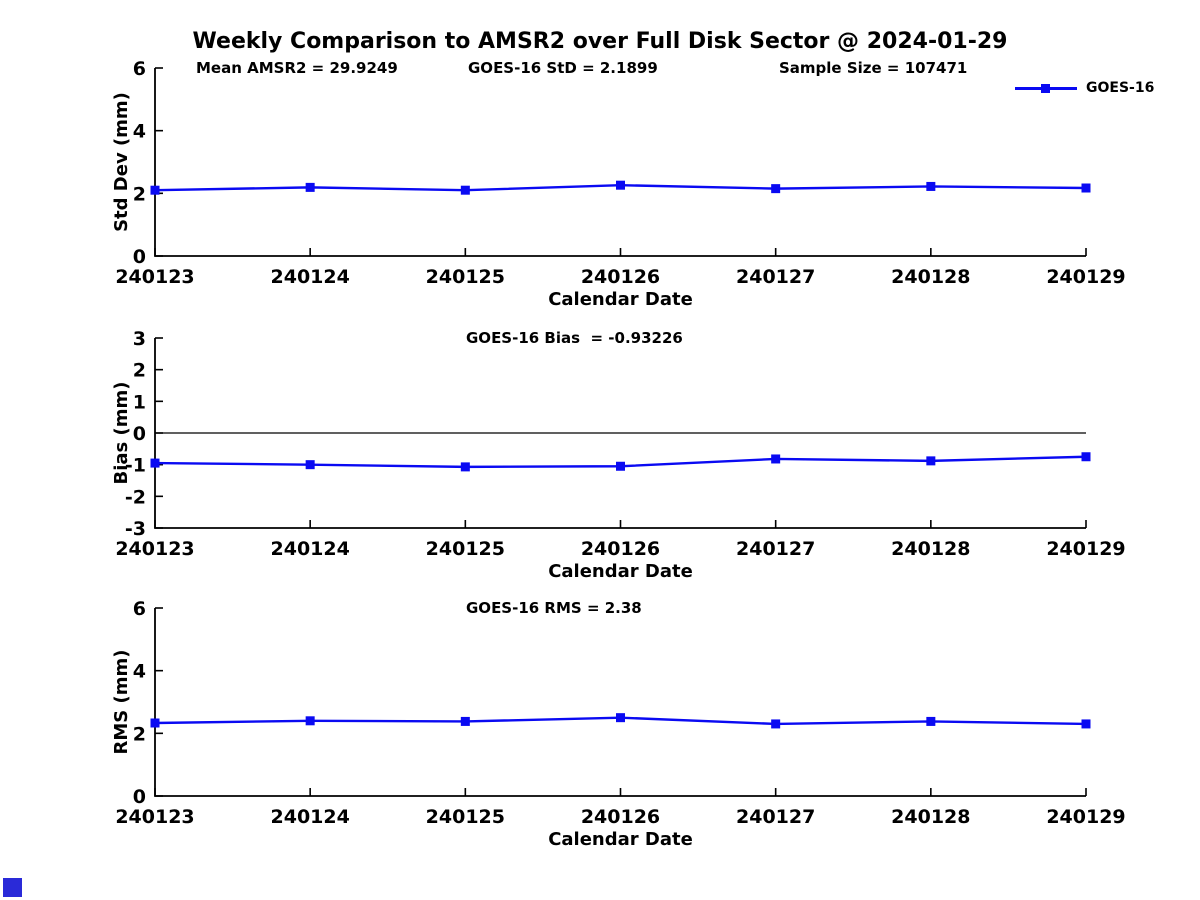 This screenshot has width=1200, height=900. Describe the element at coordinates (139, 402) in the screenshot. I see `y-tick-label: 1` at that location.